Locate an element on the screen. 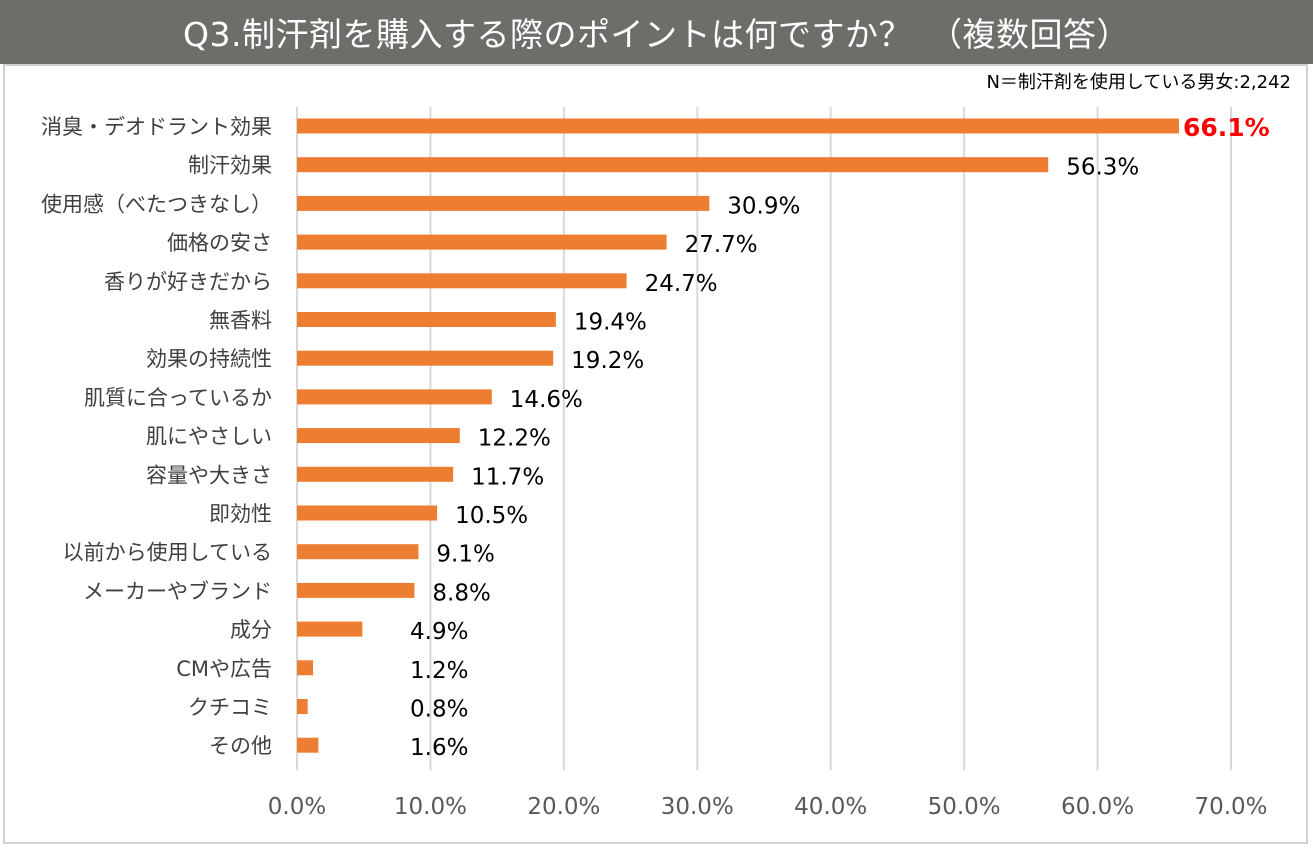  category-label: 効果の持続性 is located at coordinates (209, 359).